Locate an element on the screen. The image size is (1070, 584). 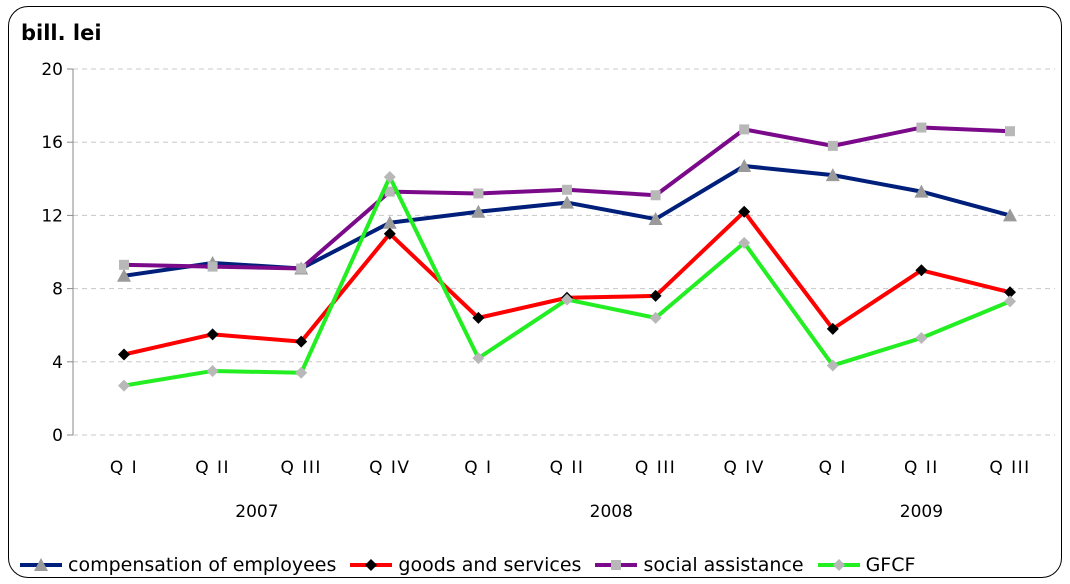
x-year-label: 2009 is located at coordinates (921, 512).